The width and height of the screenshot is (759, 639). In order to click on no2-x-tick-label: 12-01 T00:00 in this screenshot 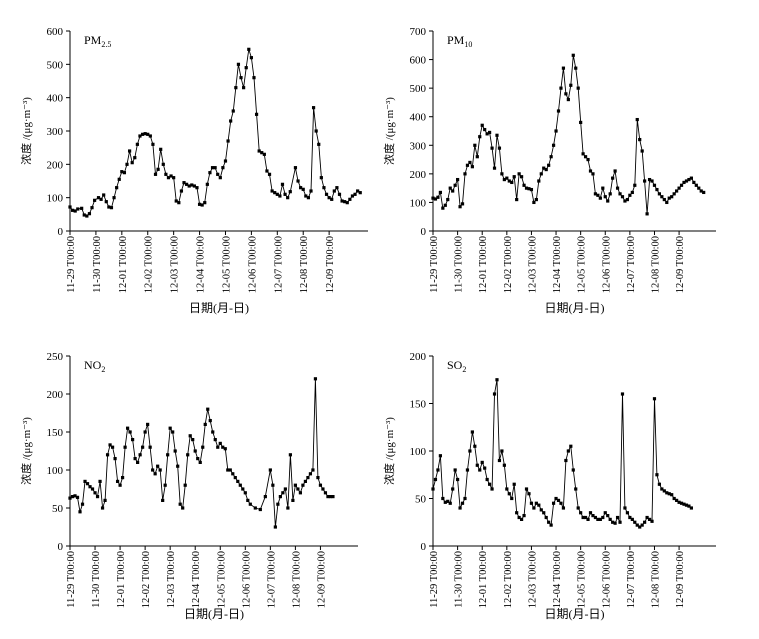, I will do `click(121, 579)`.